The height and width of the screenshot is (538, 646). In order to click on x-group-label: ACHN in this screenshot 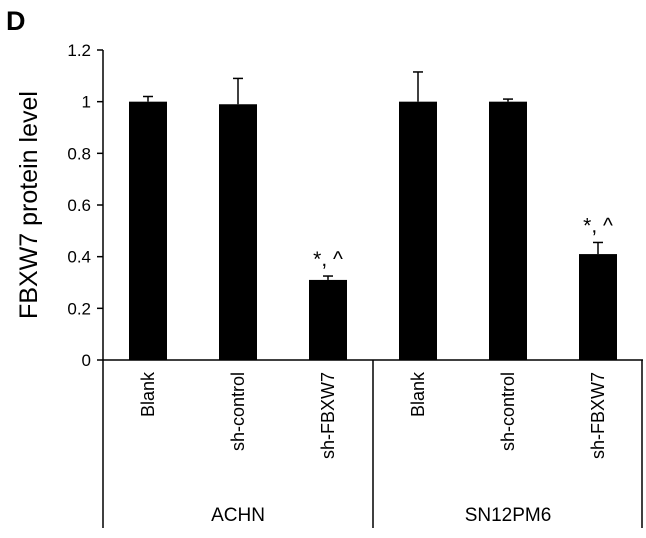, I will do `click(238, 515)`.